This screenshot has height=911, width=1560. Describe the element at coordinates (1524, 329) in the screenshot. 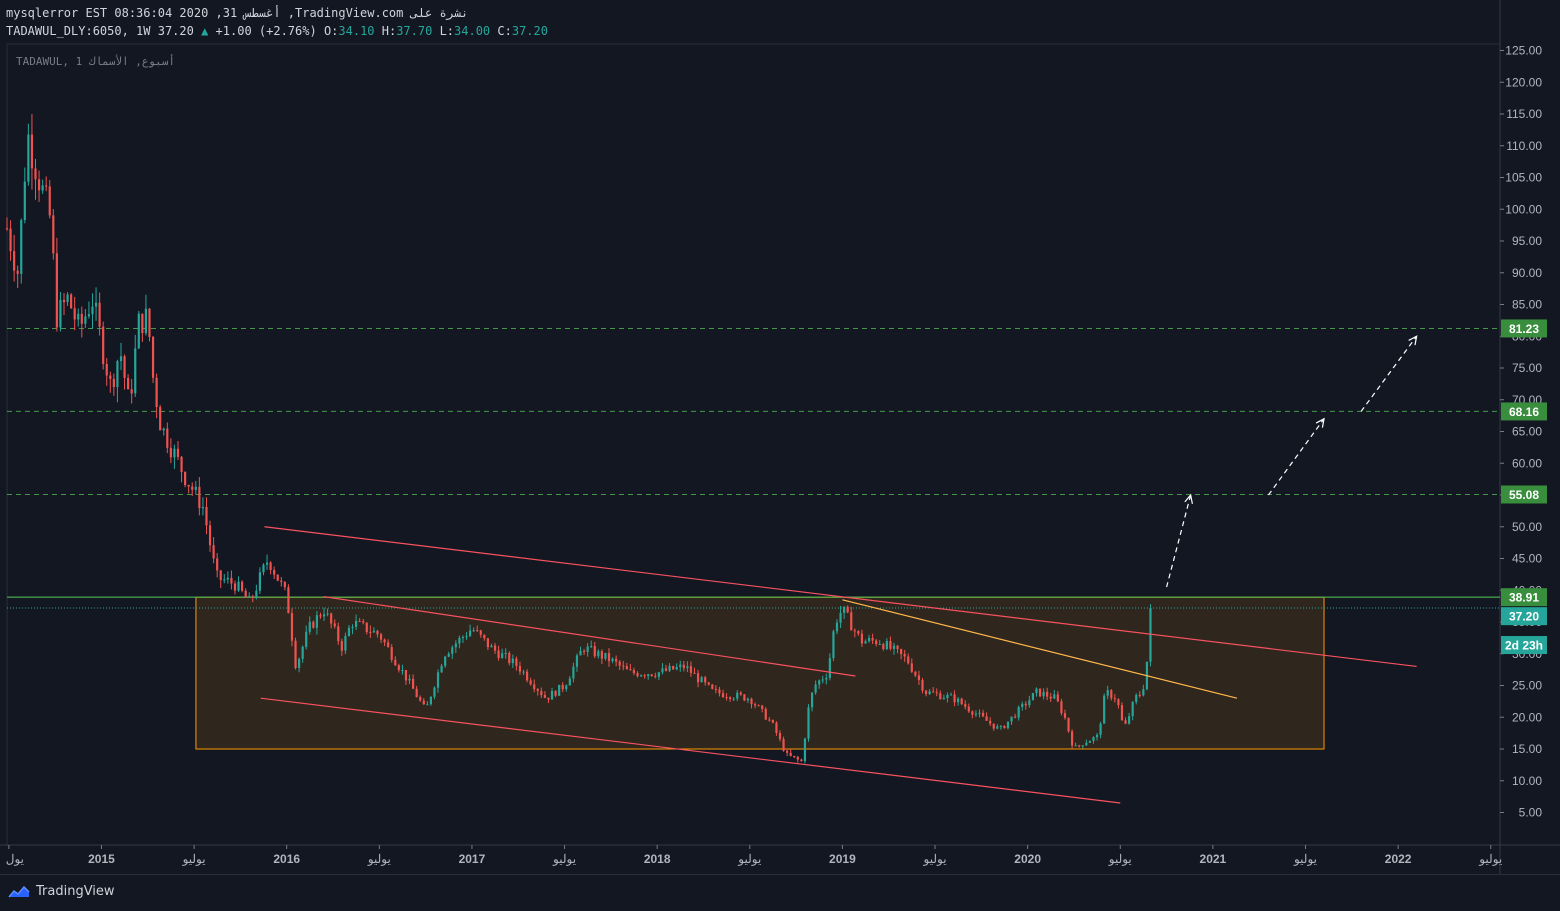

I see `price-label-0: 81.23` at that location.